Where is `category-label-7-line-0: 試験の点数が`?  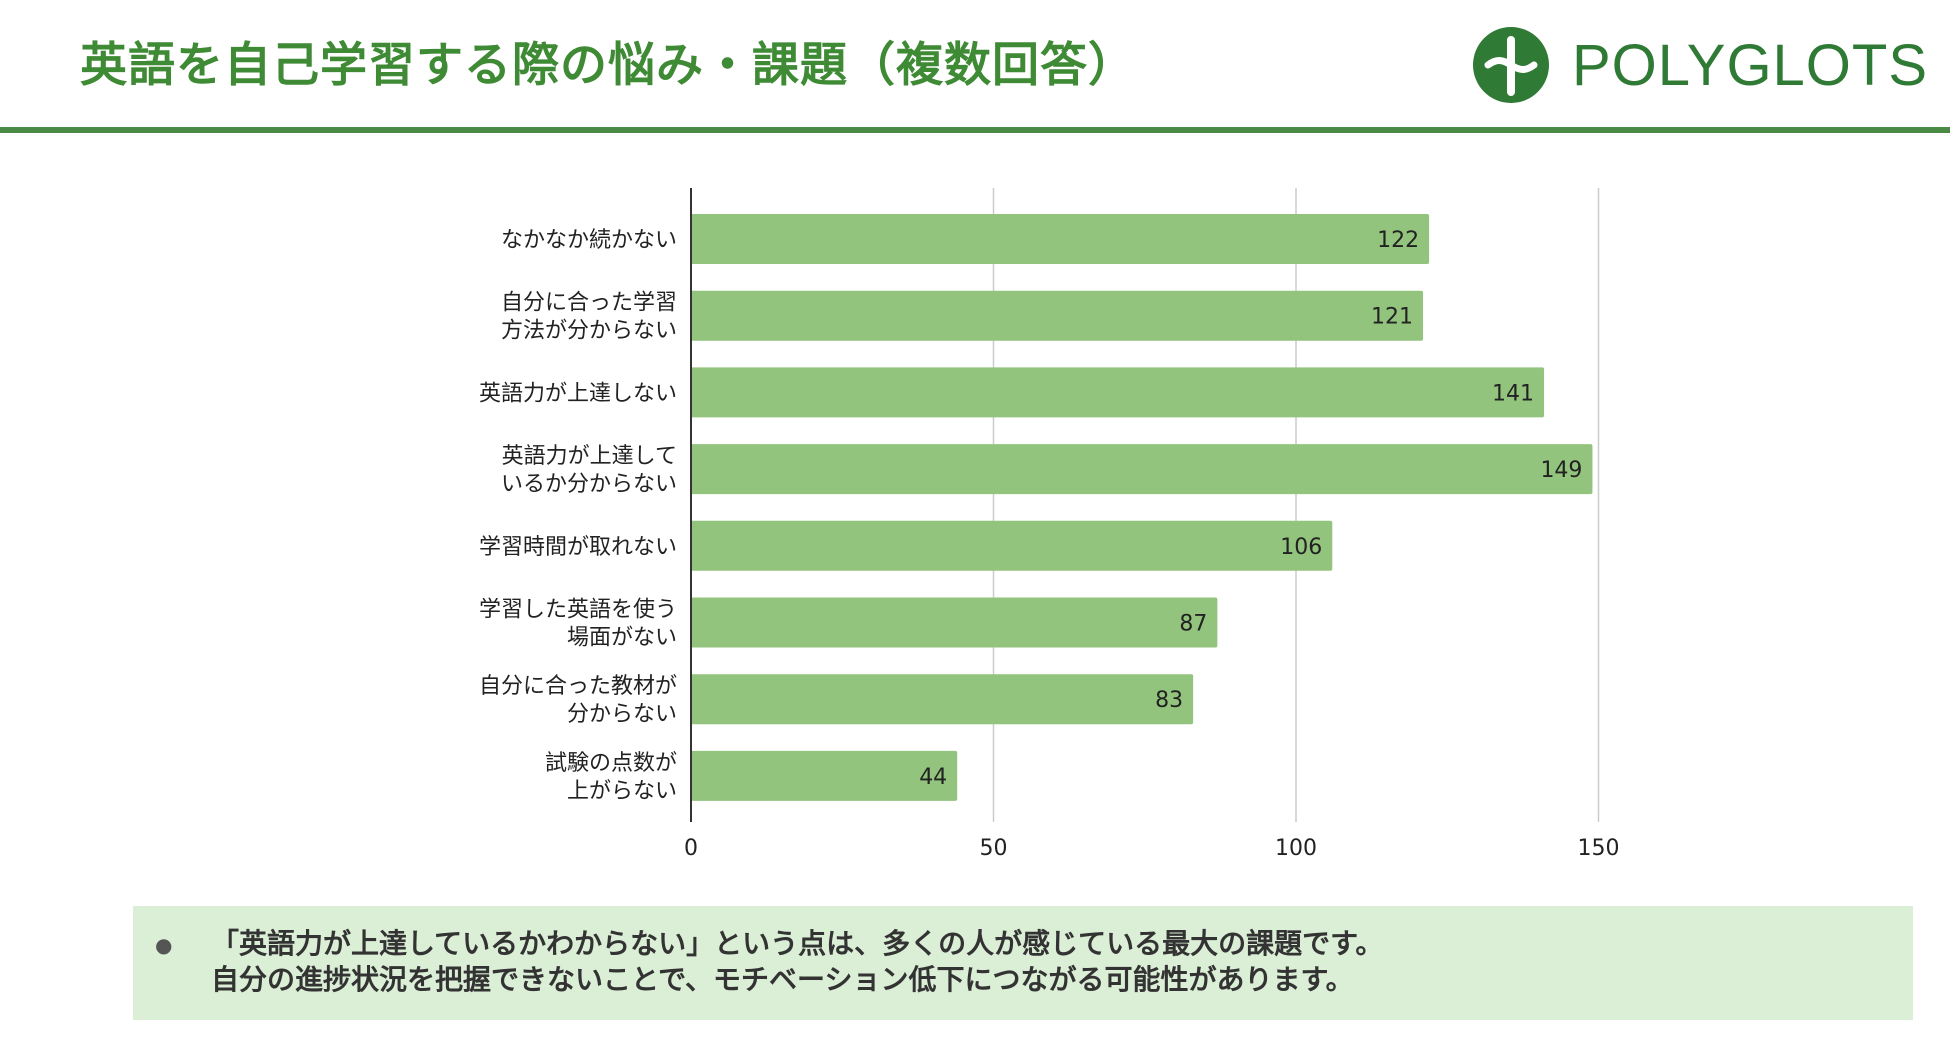
category-label-7-line-0: 試験の点数が is located at coordinates (611, 763).